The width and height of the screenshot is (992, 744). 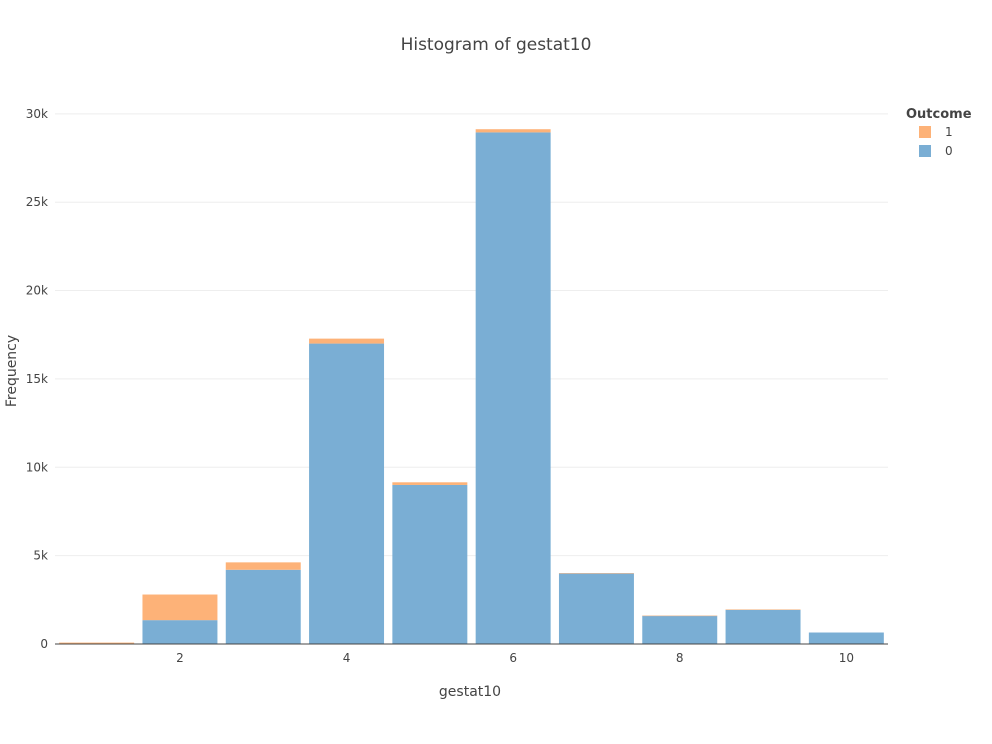 I want to click on x-tick-label-1: 4, so click(x=347, y=658).